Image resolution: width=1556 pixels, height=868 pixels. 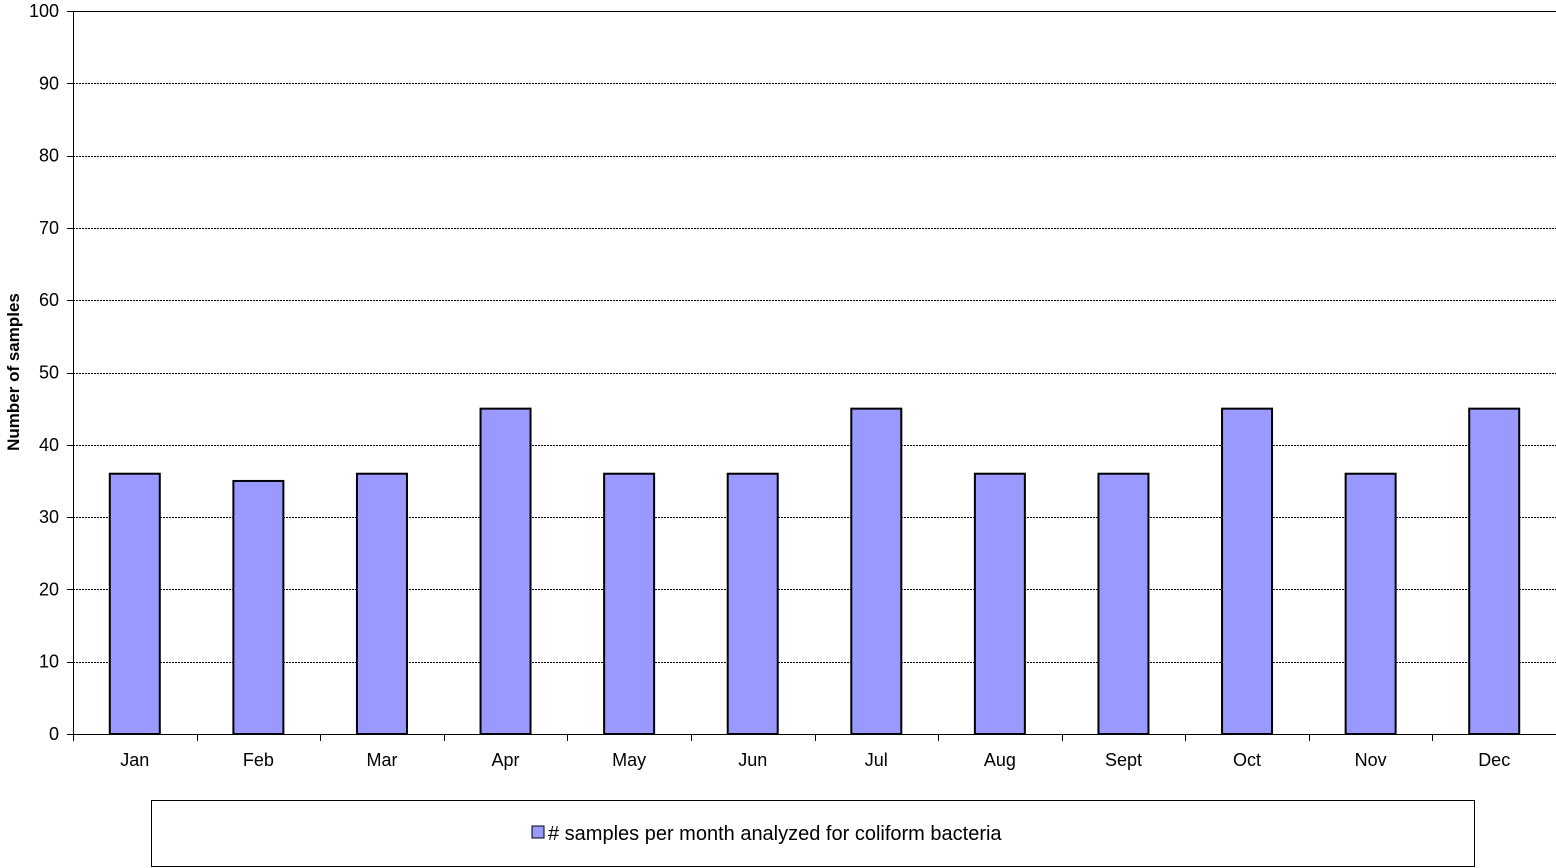 I want to click on bar-jun, so click(x=752, y=603).